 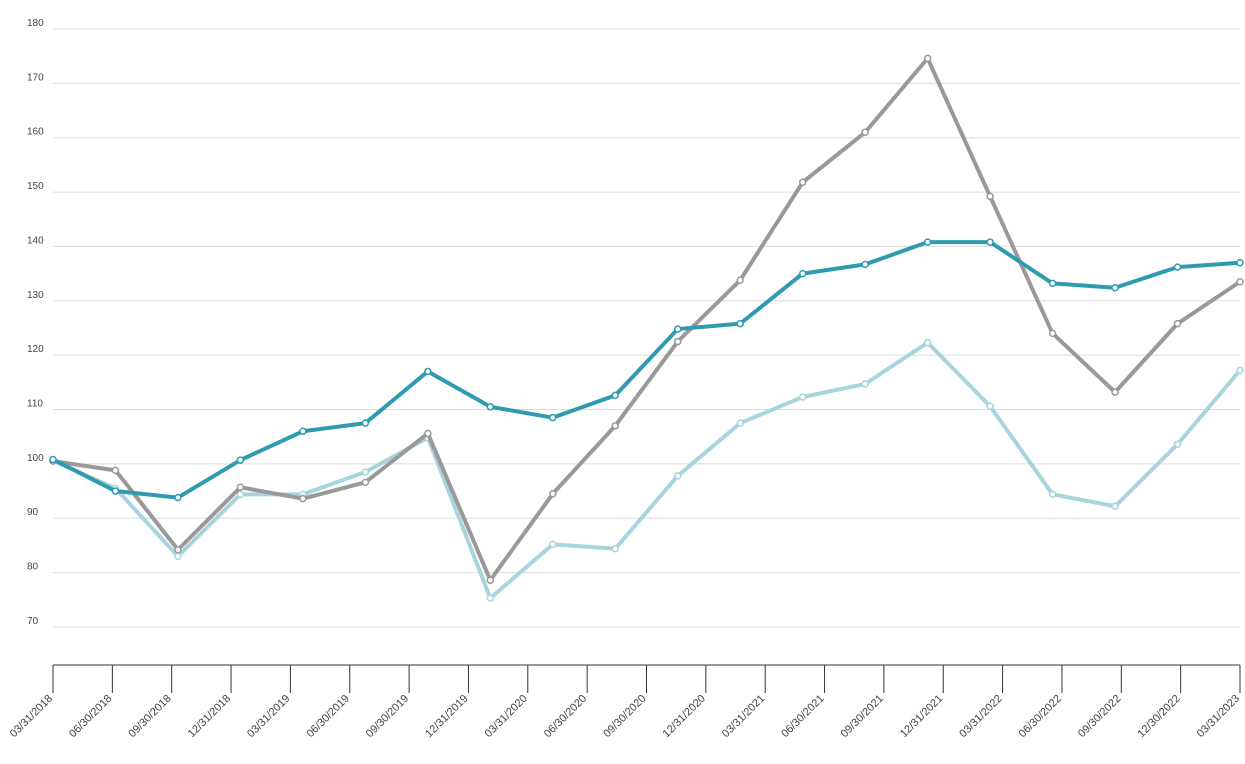 I want to click on x-tick-label: 12/31/2019, so click(x=446, y=716).